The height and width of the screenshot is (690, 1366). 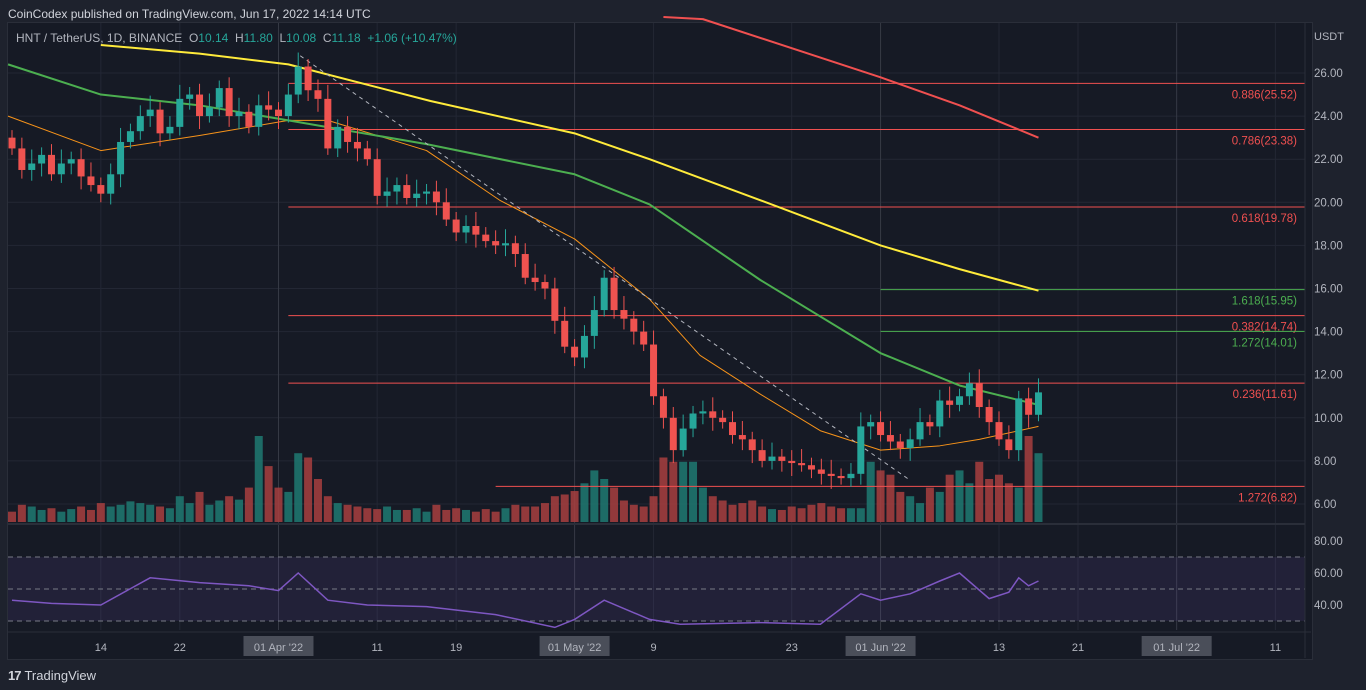 What do you see at coordinates (525, 600) in the screenshot?
I see `rsi-line` at bounding box center [525, 600].